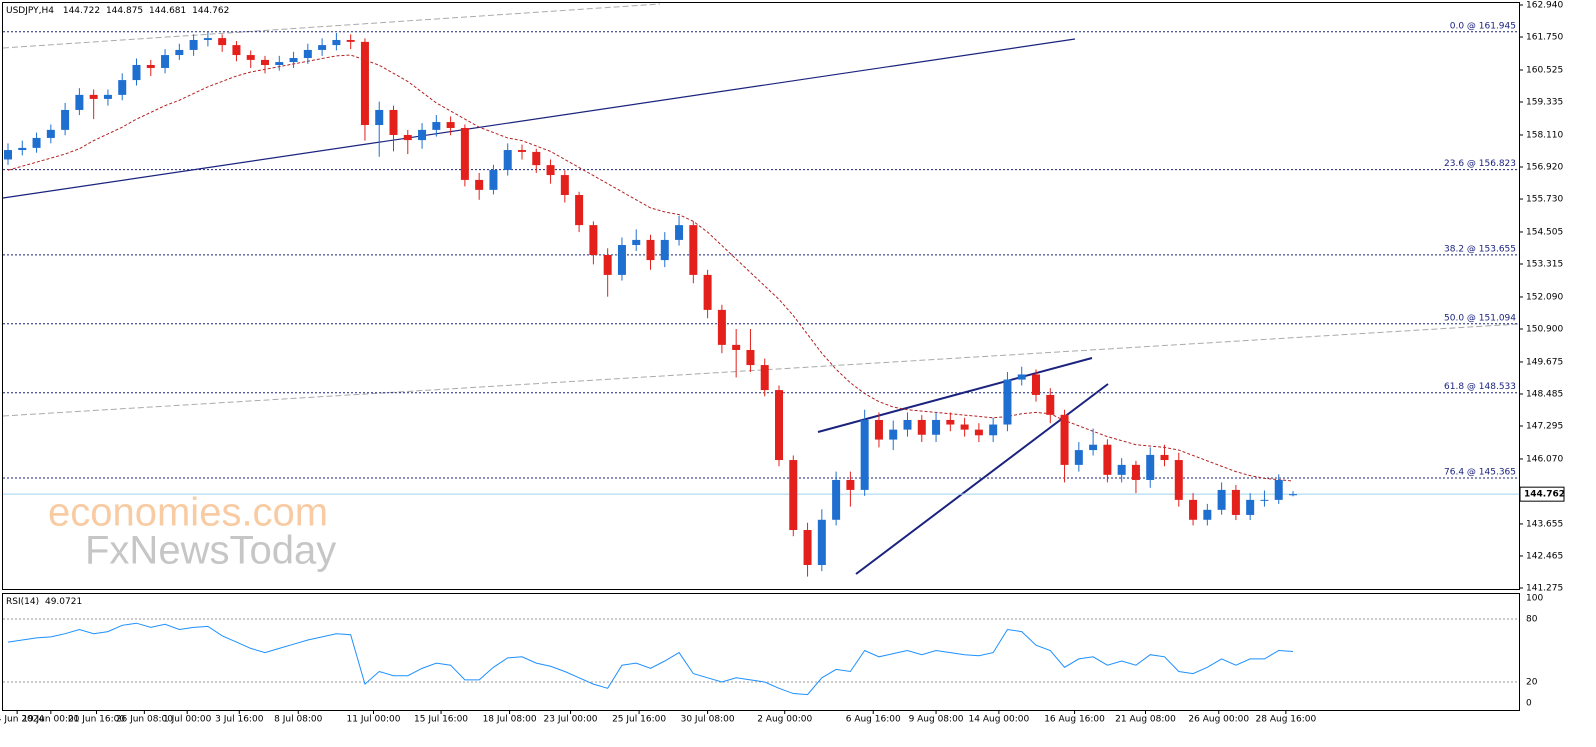 Image resolution: width=1596 pixels, height=747 pixels. What do you see at coordinates (210, 11) in the screenshot?
I see `close: 144.762` at bounding box center [210, 11].